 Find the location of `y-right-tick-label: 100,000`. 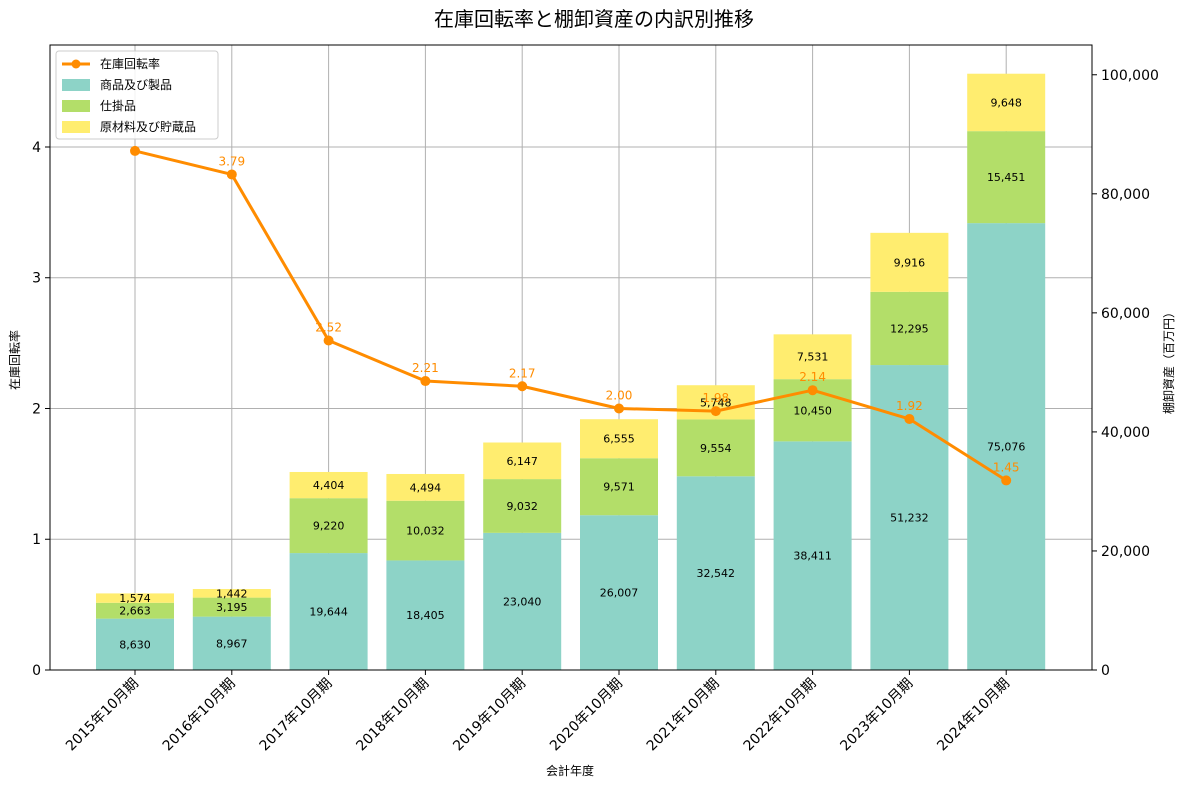

y-right-tick-label: 100,000 is located at coordinates (1130, 76).